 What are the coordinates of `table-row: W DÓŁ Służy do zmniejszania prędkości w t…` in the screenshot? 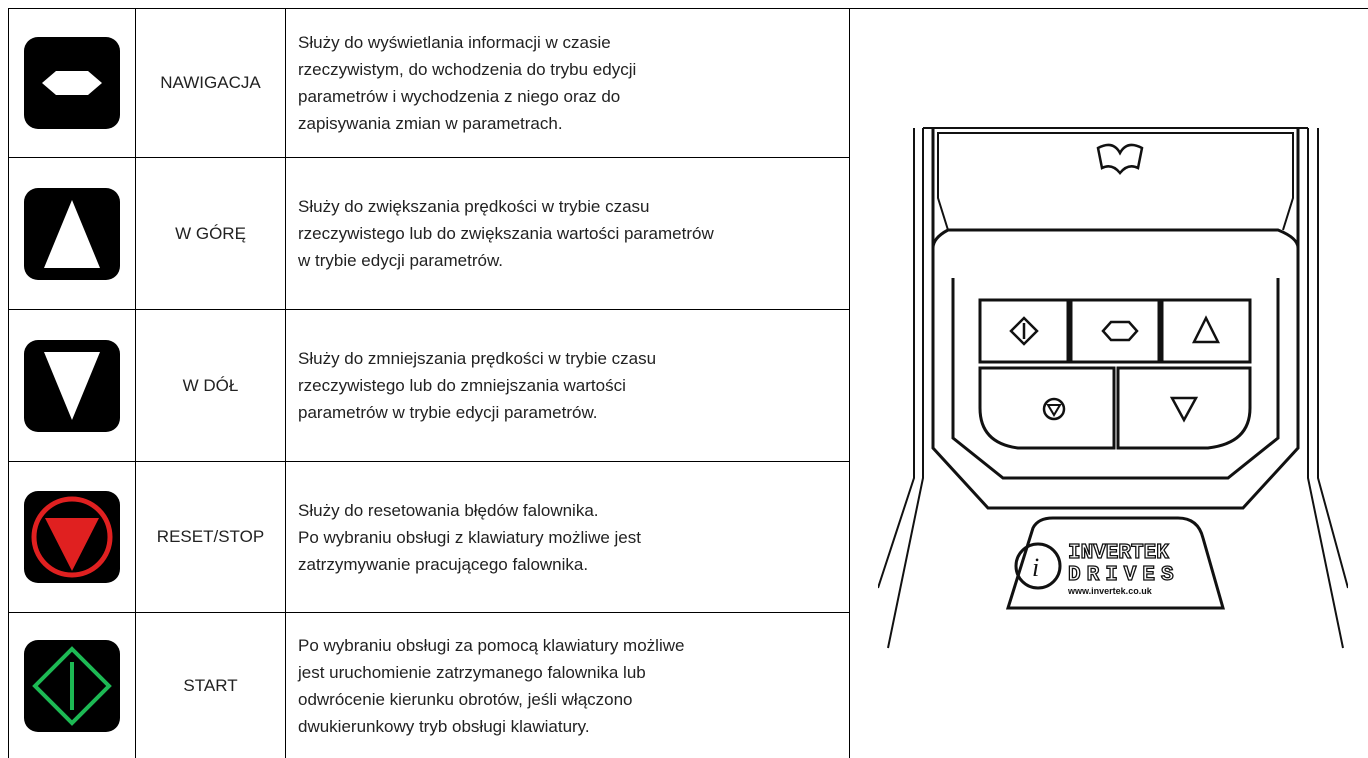 It's located at (429, 386).